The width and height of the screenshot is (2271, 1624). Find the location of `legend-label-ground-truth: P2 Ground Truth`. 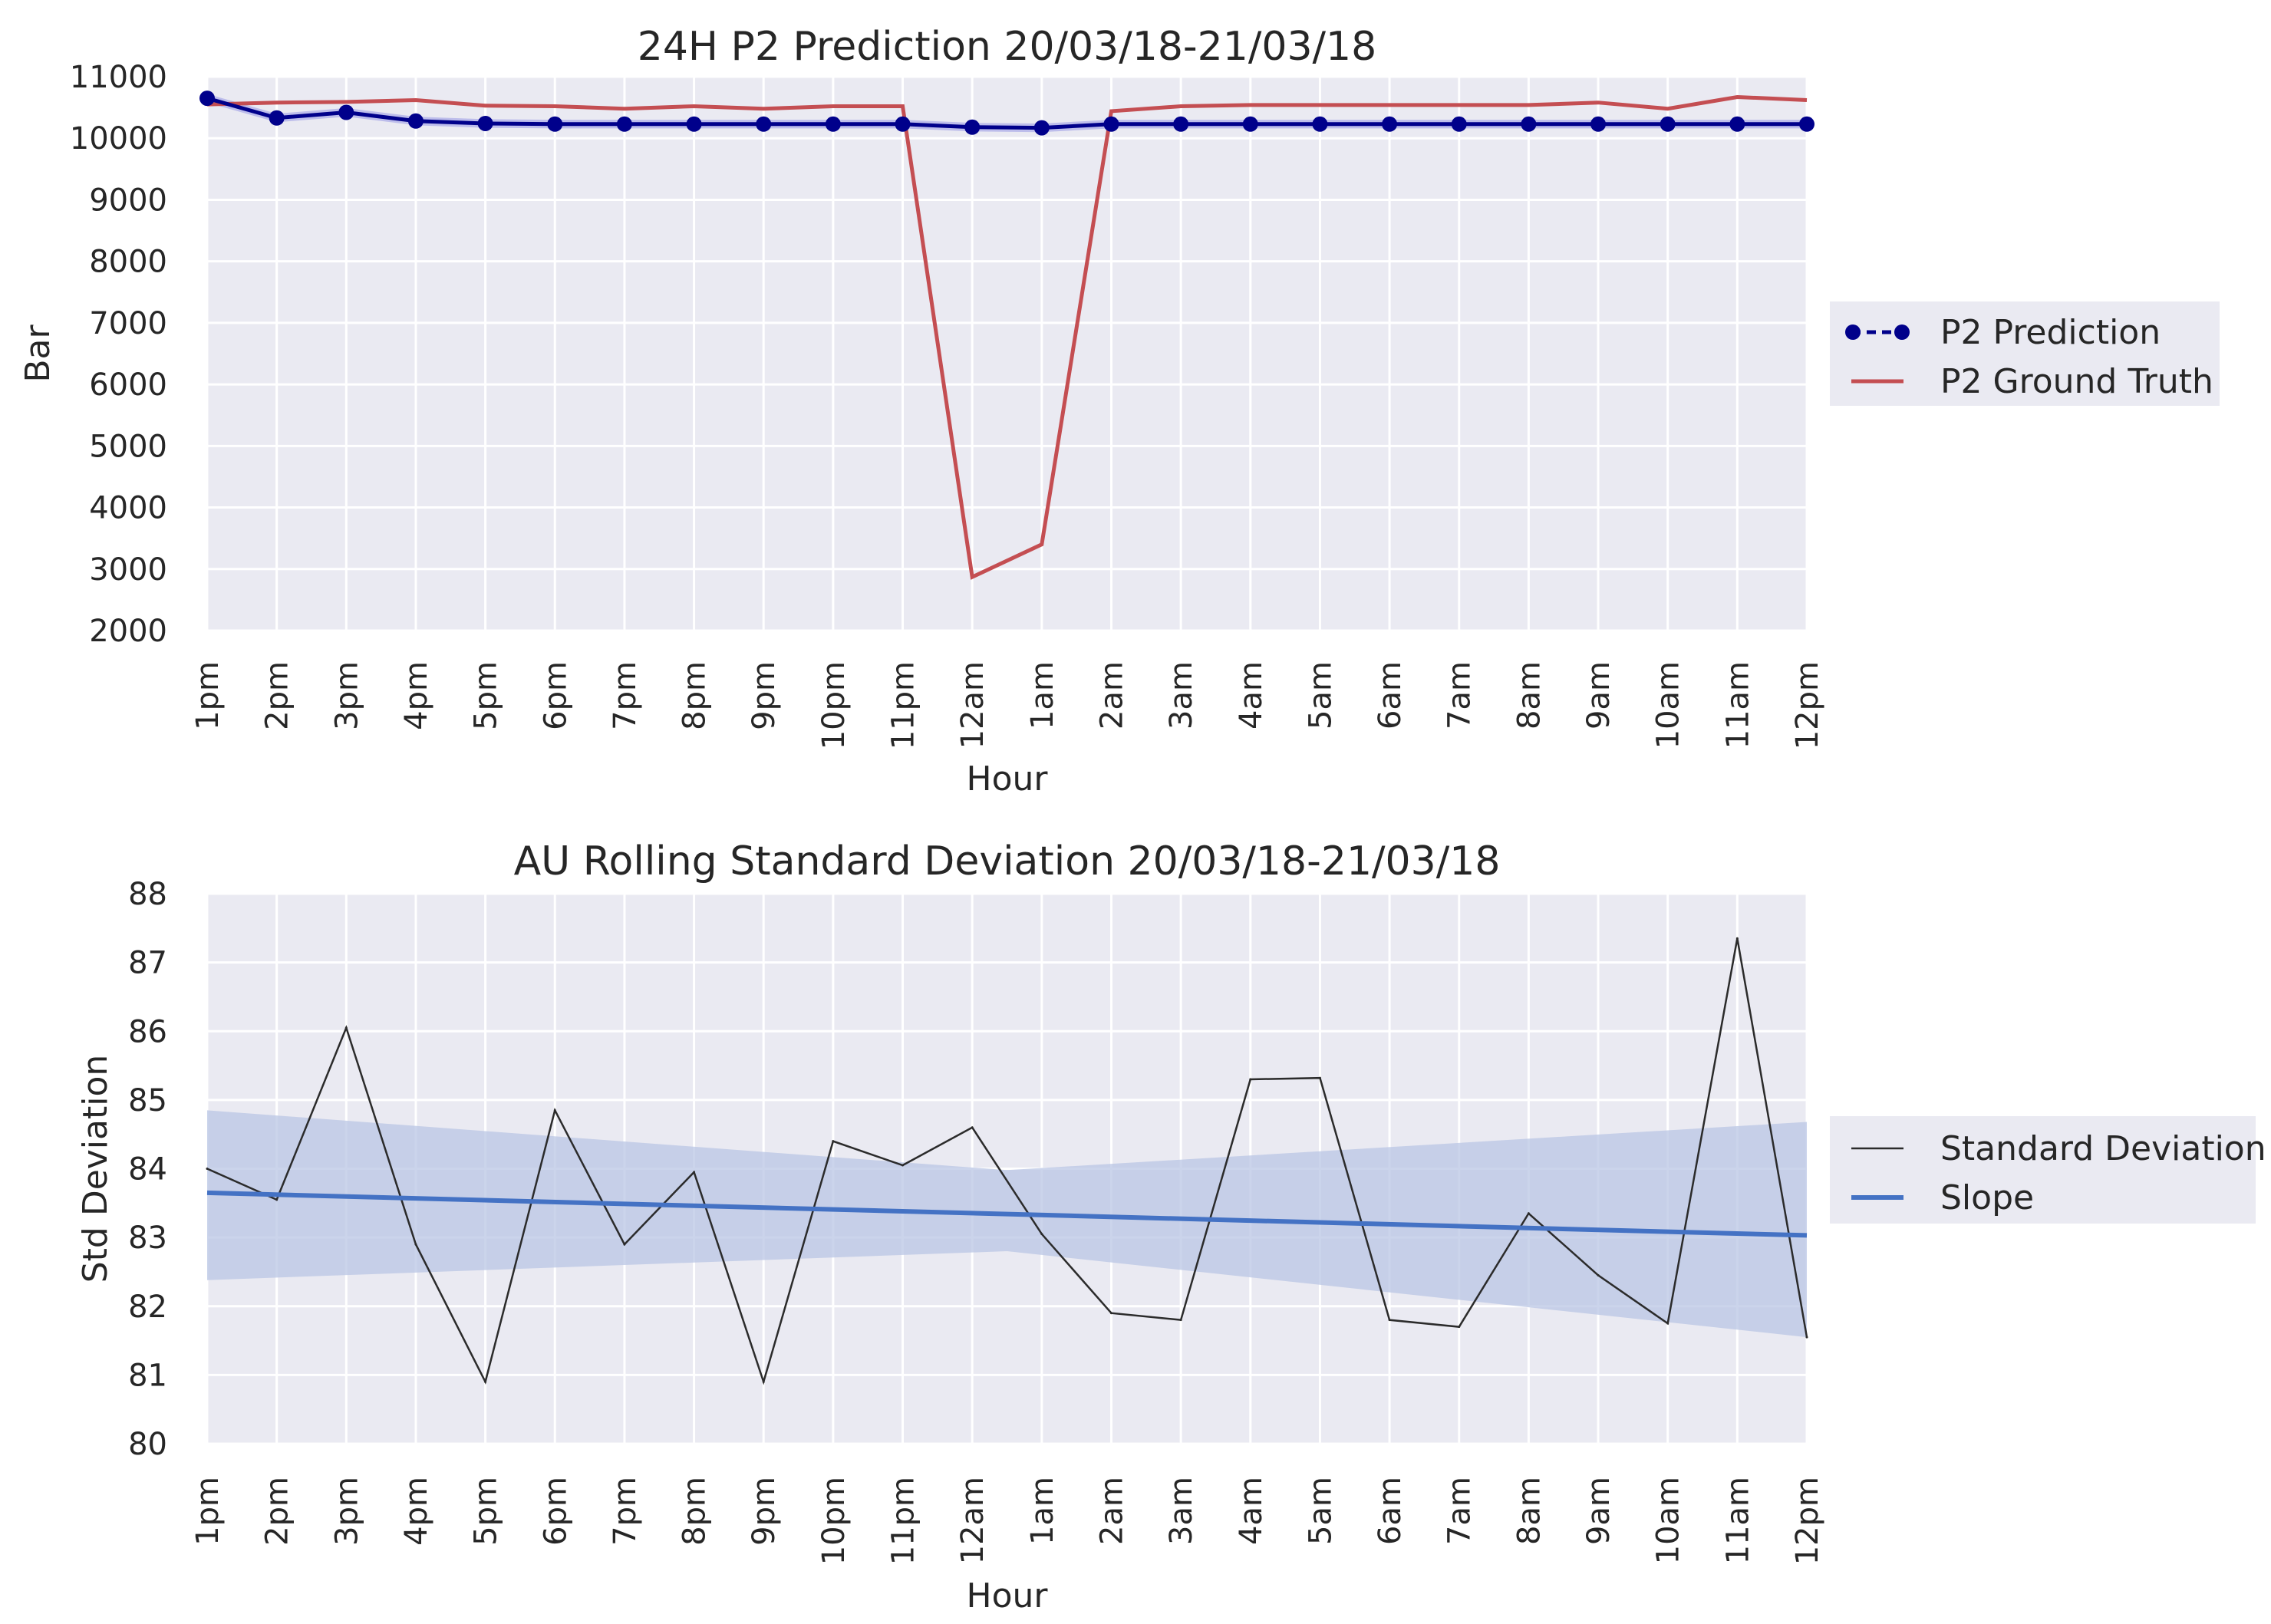

legend-label-ground-truth: P2 Ground Truth is located at coordinates (2076, 381).